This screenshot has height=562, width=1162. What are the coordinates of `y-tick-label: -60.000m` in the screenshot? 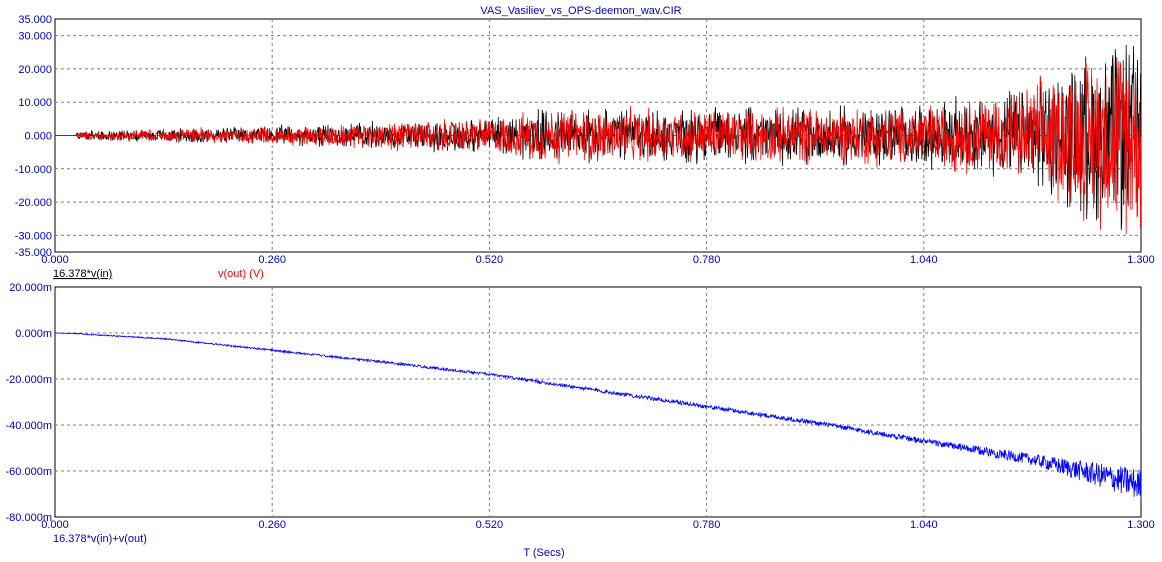 It's located at (29, 472).